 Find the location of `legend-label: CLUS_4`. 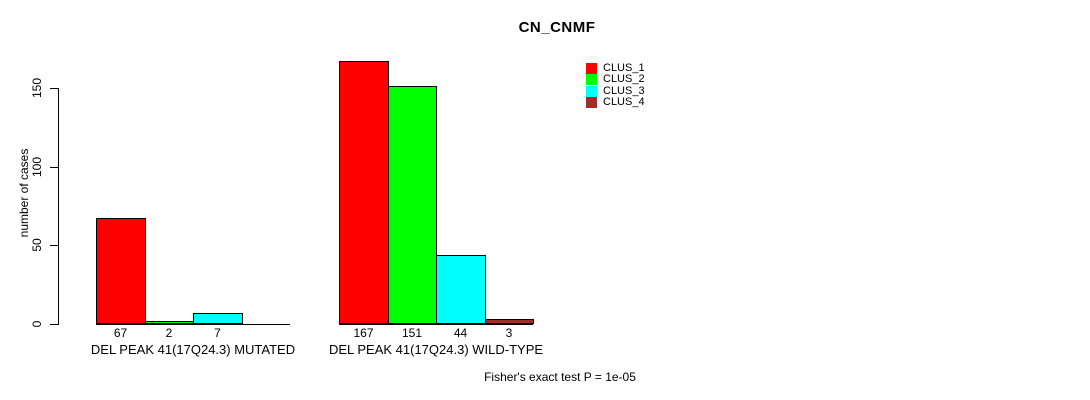

legend-label: CLUS_4 is located at coordinates (624, 102).